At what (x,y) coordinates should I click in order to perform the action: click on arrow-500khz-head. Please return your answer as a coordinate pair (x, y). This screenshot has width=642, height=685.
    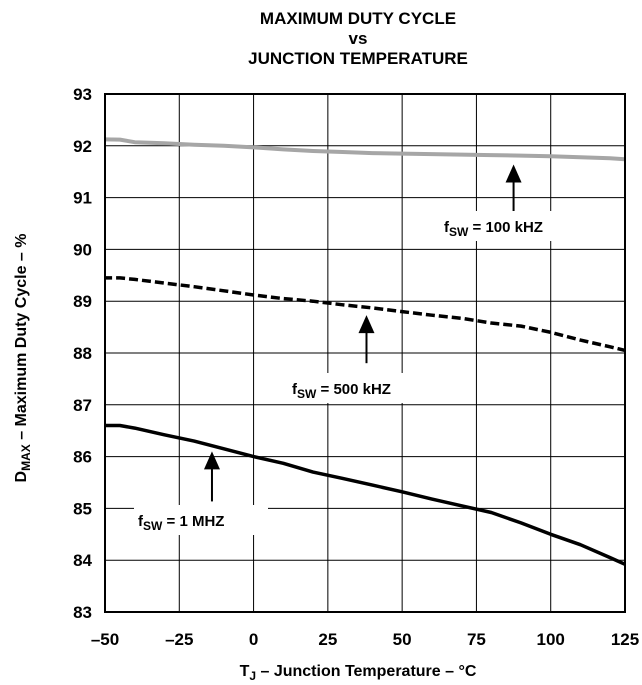
    Looking at the image, I should click on (366, 324).